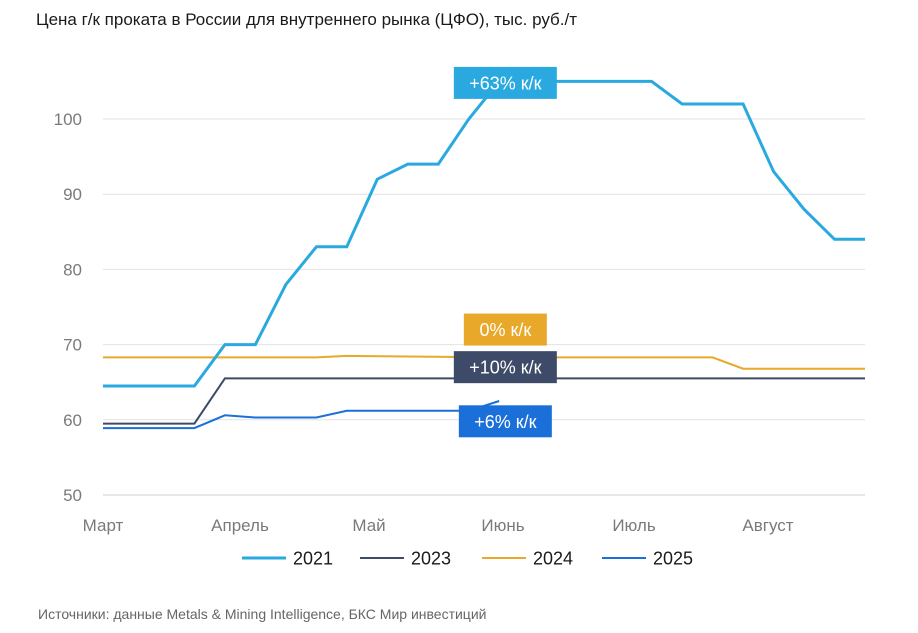 Image resolution: width=918 pixels, height=633 pixels. I want to click on x-tick-label: Август, so click(767, 525).